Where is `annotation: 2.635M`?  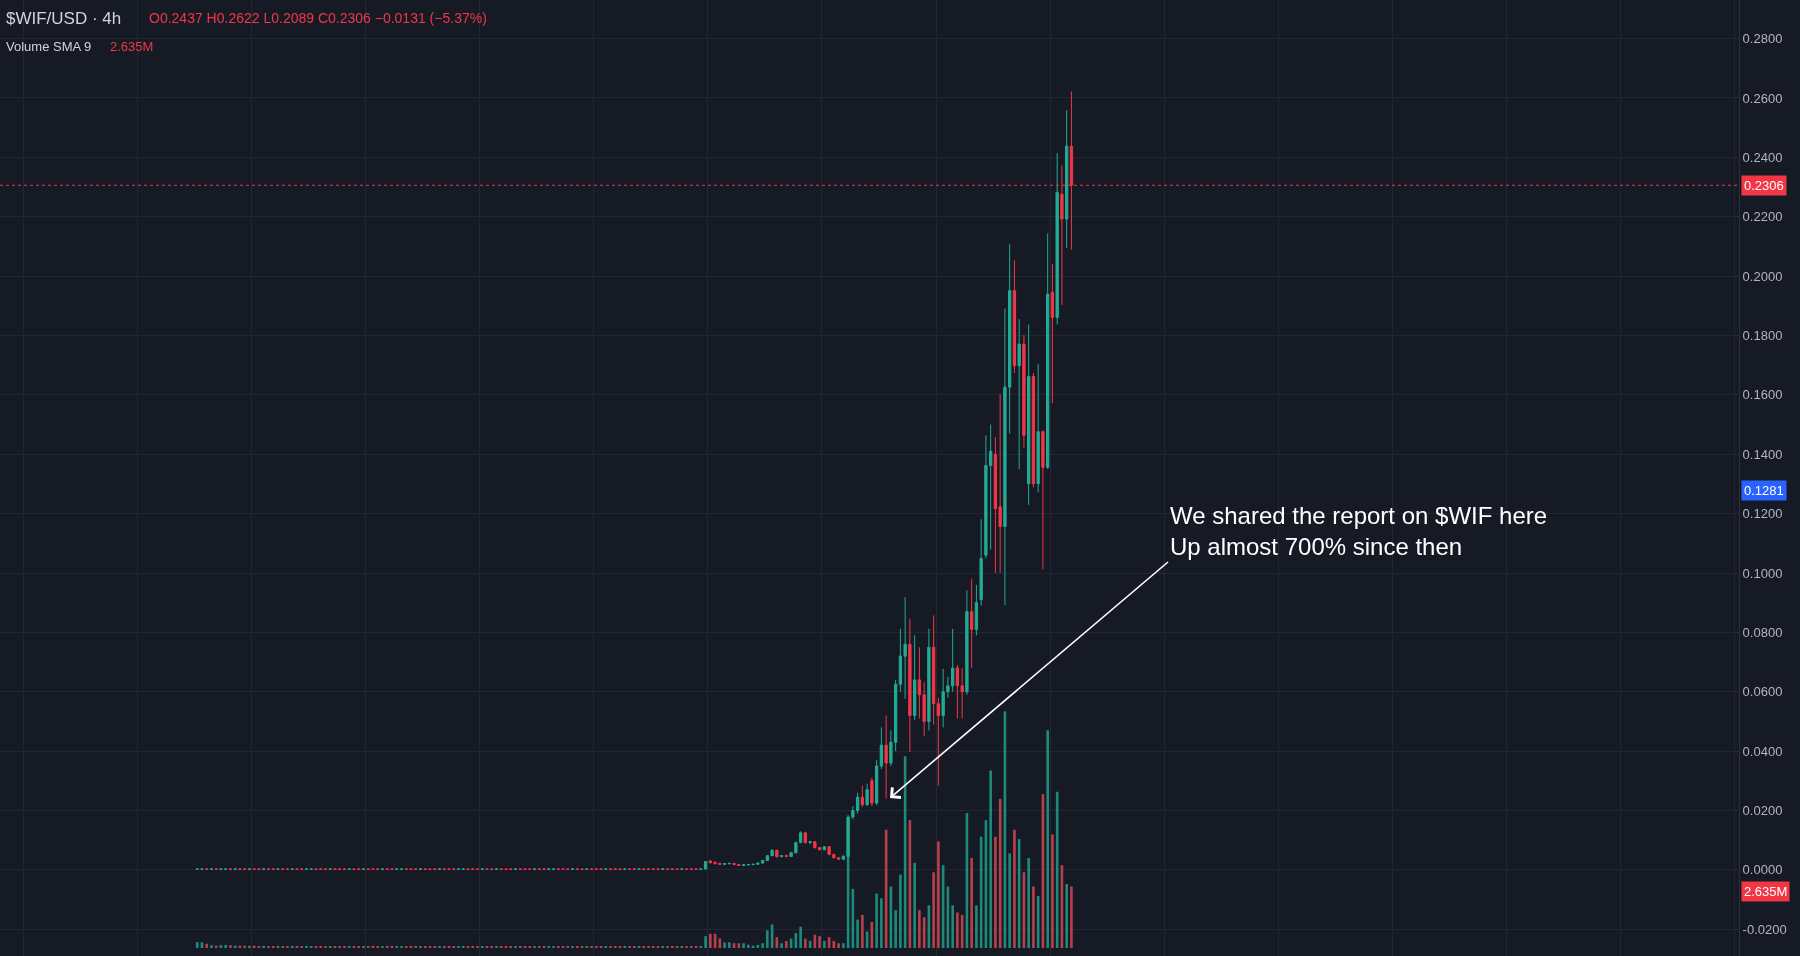 annotation: 2.635M is located at coordinates (132, 46).